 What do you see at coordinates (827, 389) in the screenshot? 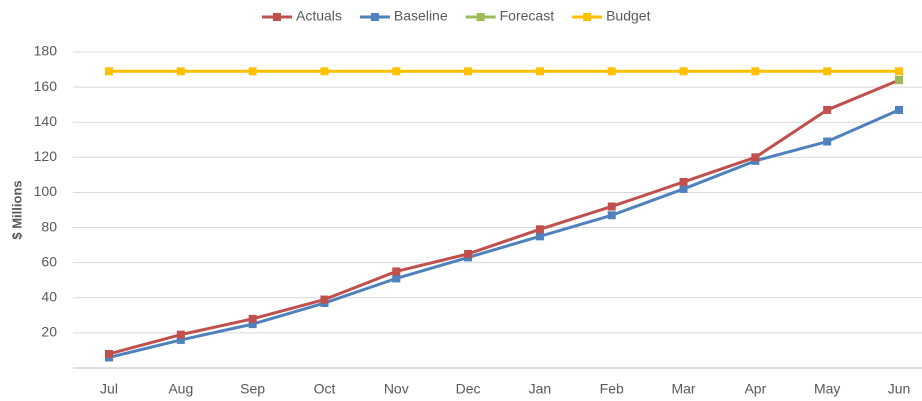
I see `x-tick-label: May` at bounding box center [827, 389].